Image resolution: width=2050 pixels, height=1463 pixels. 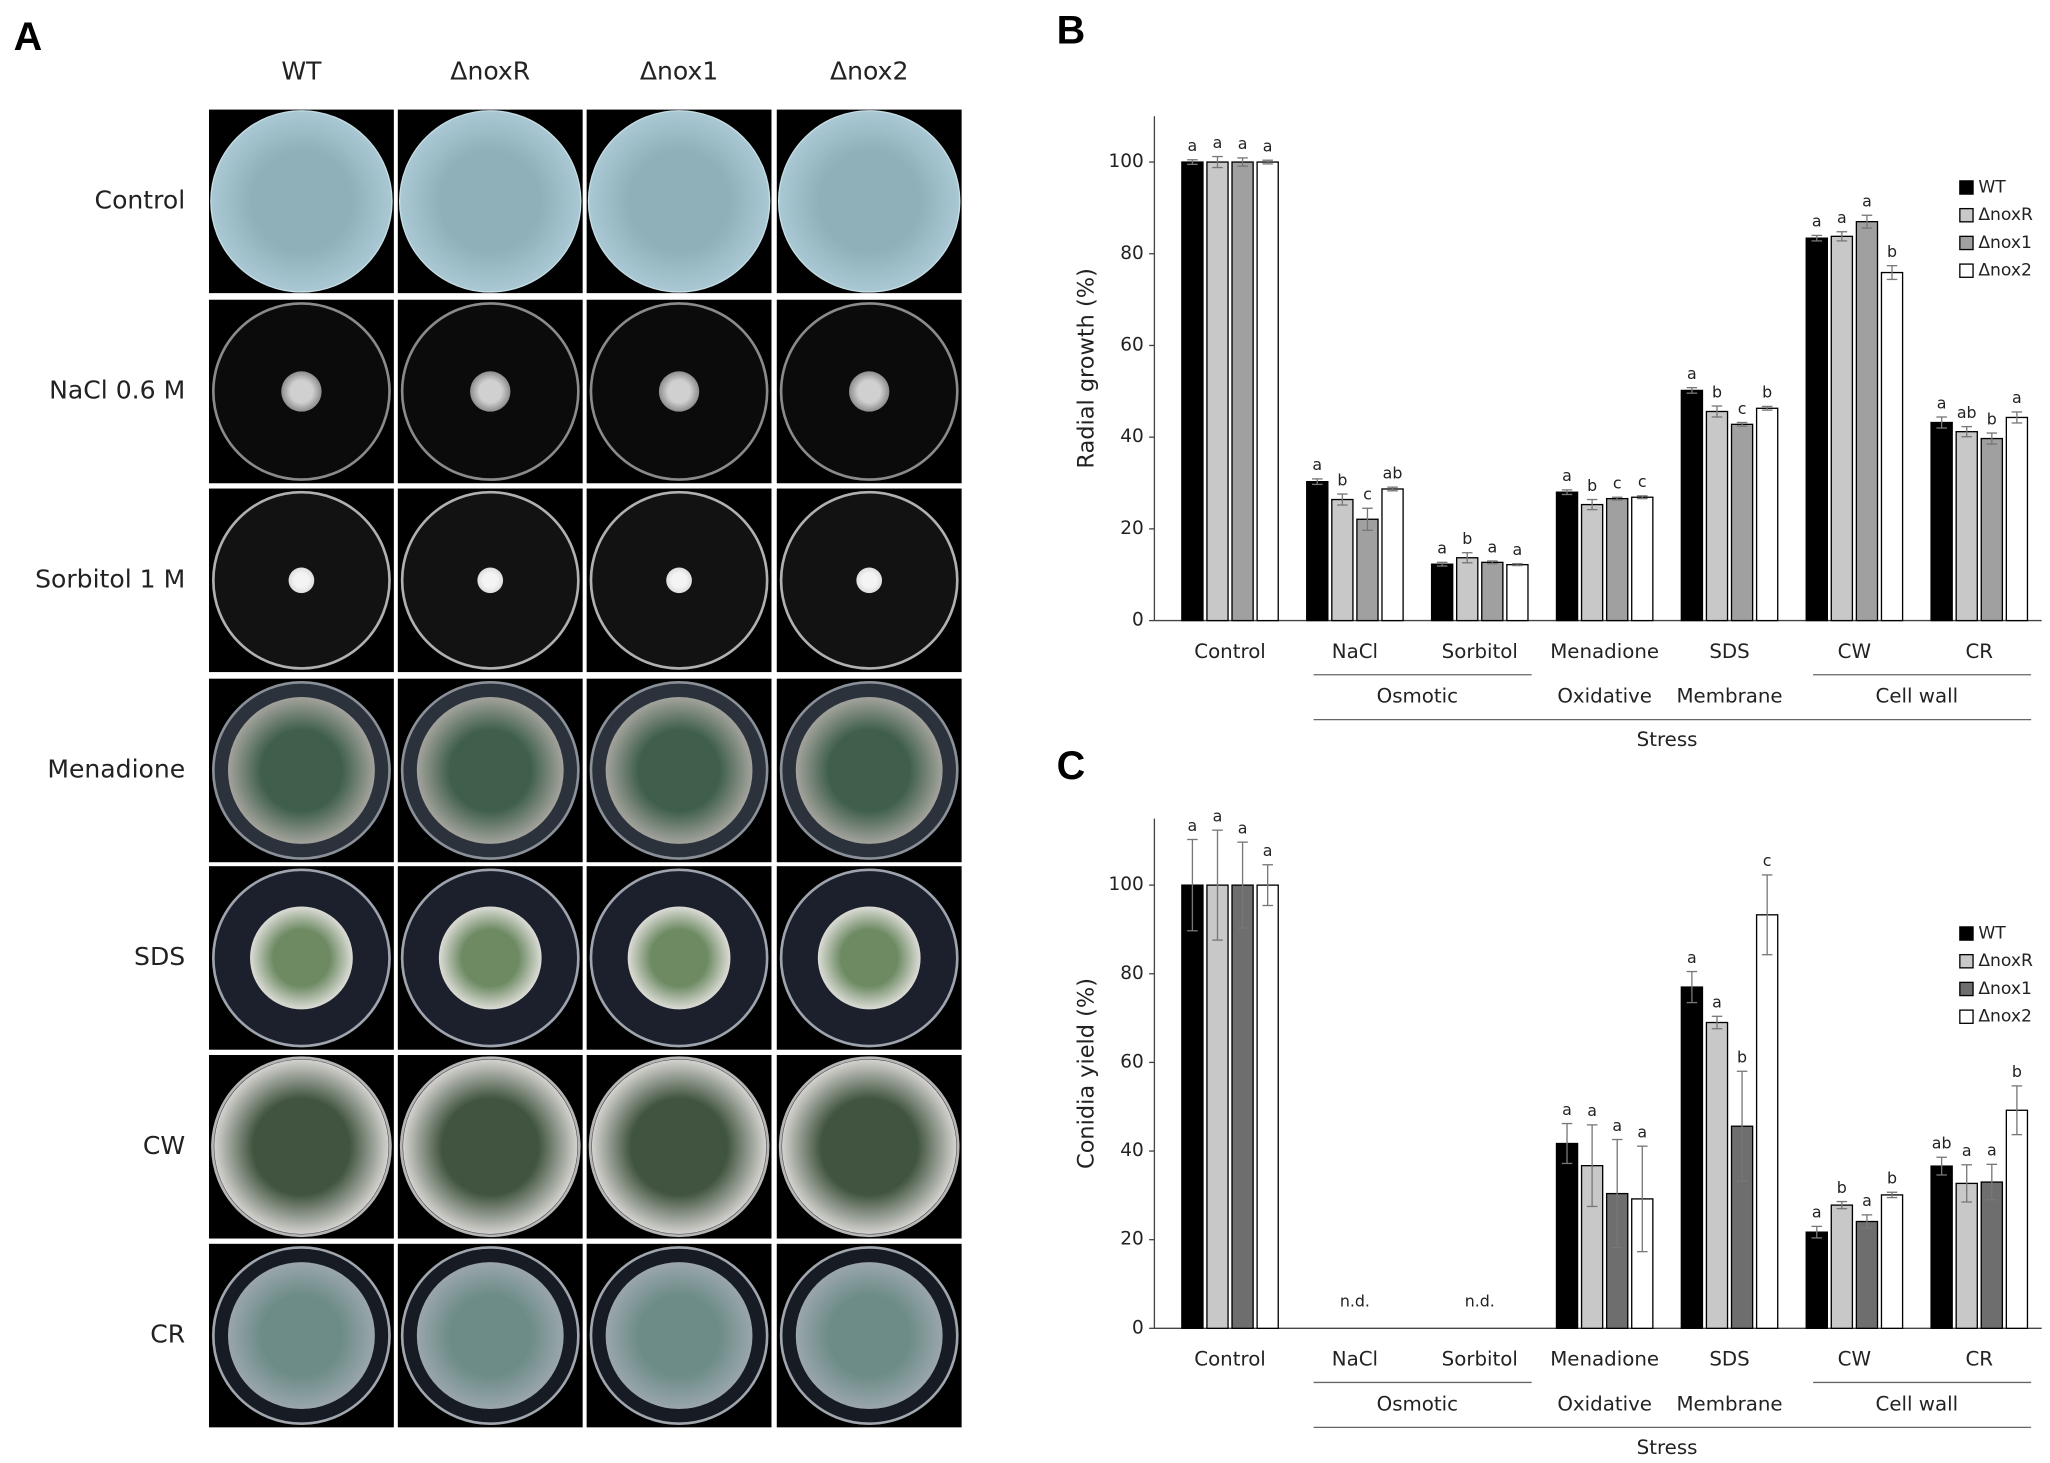 What do you see at coordinates (301, 71) in the screenshot?
I see `column-header: WT` at bounding box center [301, 71].